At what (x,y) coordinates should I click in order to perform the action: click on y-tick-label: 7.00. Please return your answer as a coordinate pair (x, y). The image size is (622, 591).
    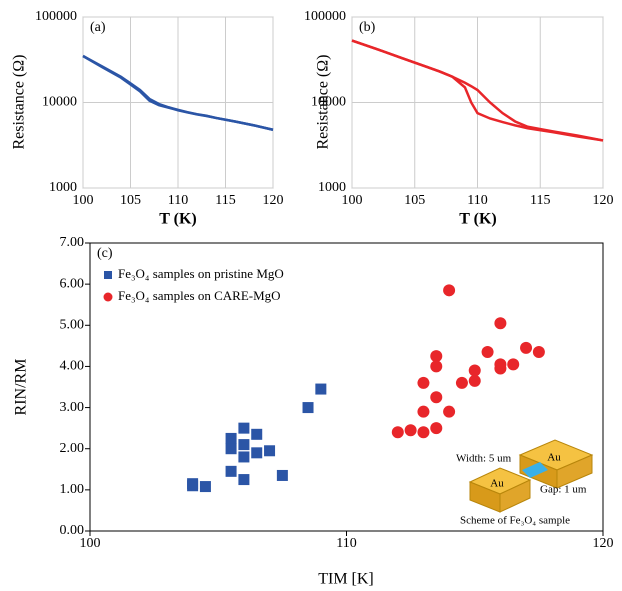
    Looking at the image, I should click on (72, 242).